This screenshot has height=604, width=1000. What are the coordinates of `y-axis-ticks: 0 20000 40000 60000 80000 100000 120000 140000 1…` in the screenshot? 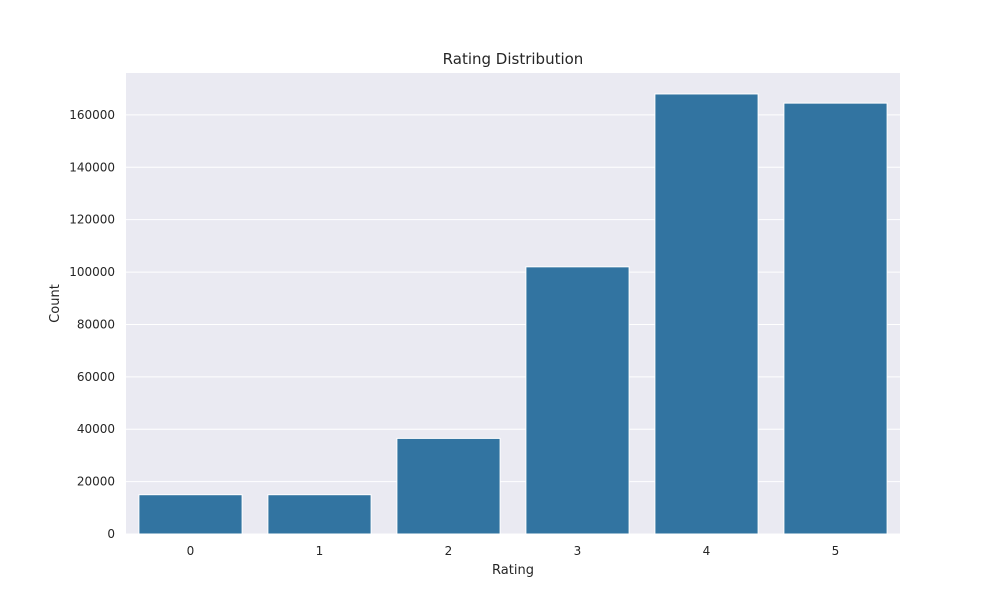 It's located at (92, 324).